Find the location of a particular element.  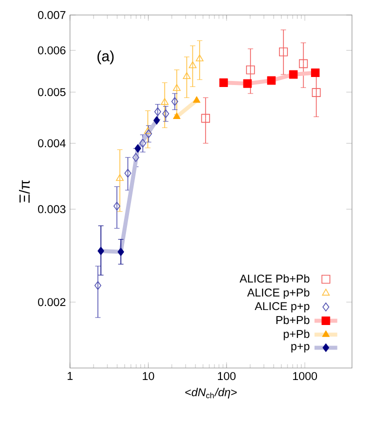

y-tick-label: 0.006 is located at coordinates (52, 50).